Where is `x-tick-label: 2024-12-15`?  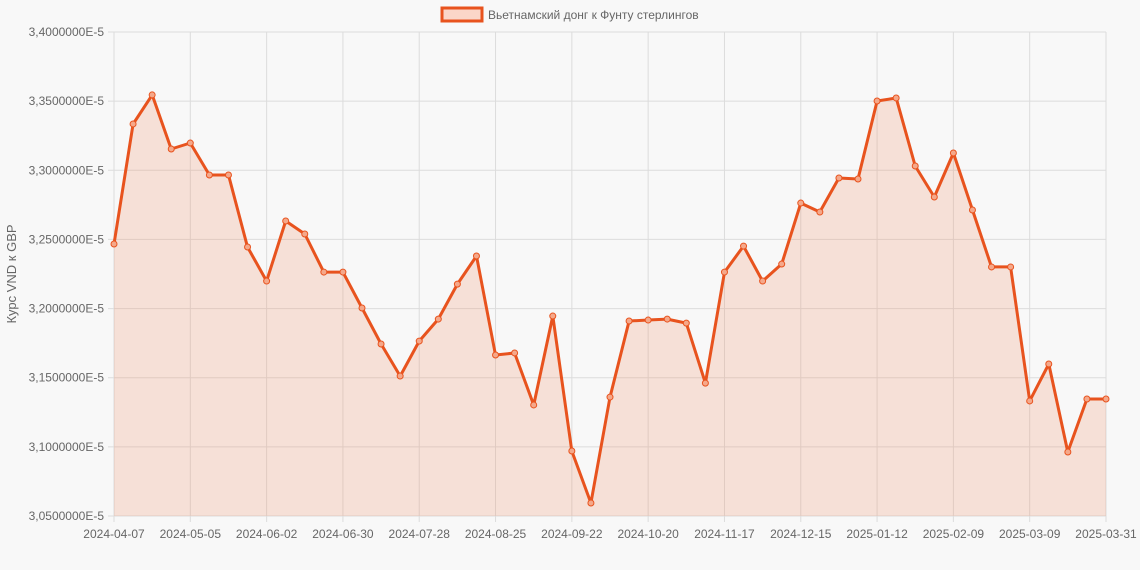
x-tick-label: 2024-12-15 is located at coordinates (801, 534).